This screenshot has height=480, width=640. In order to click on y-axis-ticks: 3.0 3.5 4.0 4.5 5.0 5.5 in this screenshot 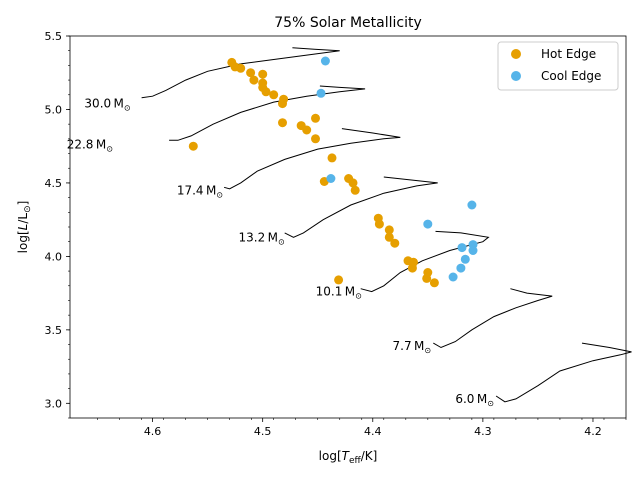, I will do `click(57, 224)`.